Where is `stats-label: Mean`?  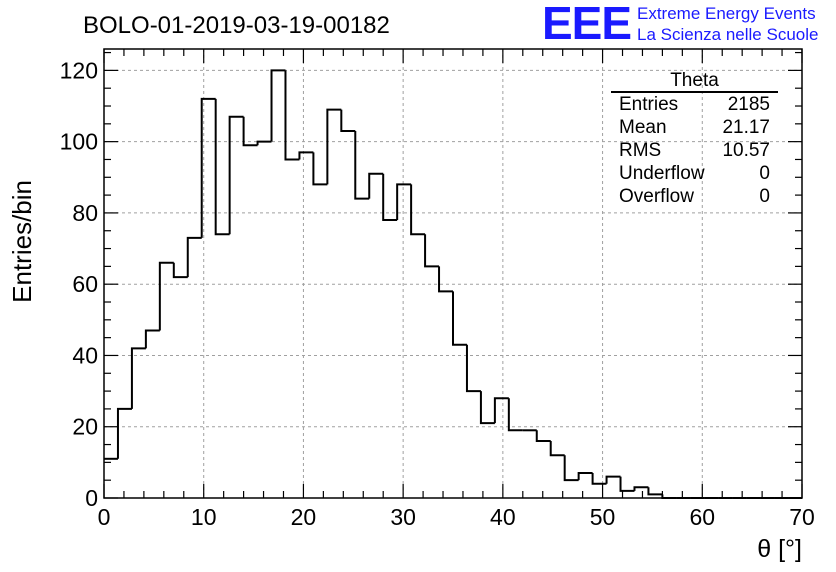 stats-label: Mean is located at coordinates (643, 127).